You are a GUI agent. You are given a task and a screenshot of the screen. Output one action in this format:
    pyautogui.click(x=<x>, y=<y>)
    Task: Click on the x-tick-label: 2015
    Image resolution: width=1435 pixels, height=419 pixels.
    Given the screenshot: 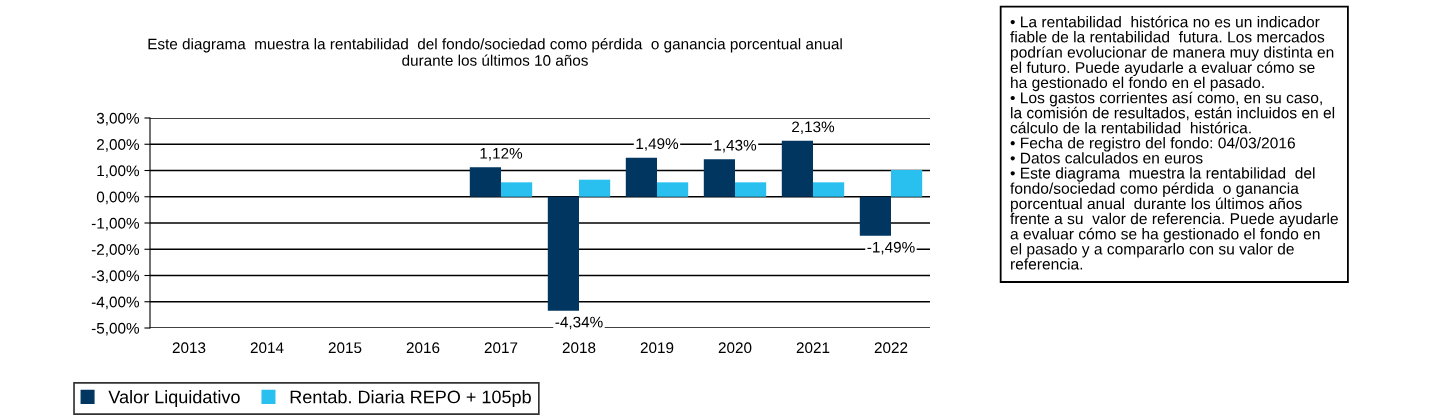 What is the action you would take?
    pyautogui.click(x=345, y=348)
    